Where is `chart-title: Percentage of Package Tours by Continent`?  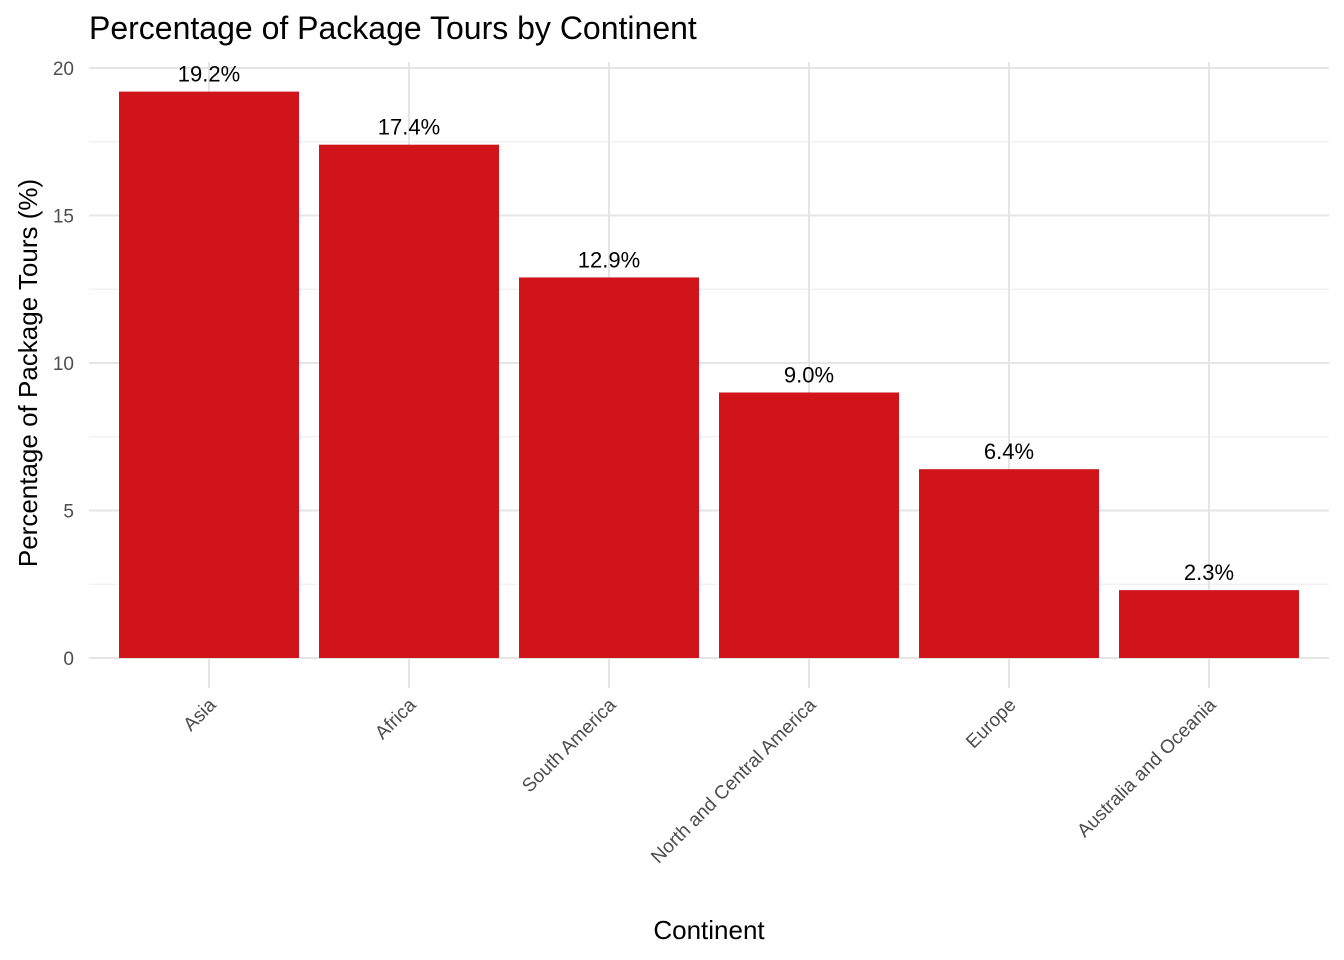
chart-title: Percentage of Package Tours by Continent is located at coordinates (393, 28).